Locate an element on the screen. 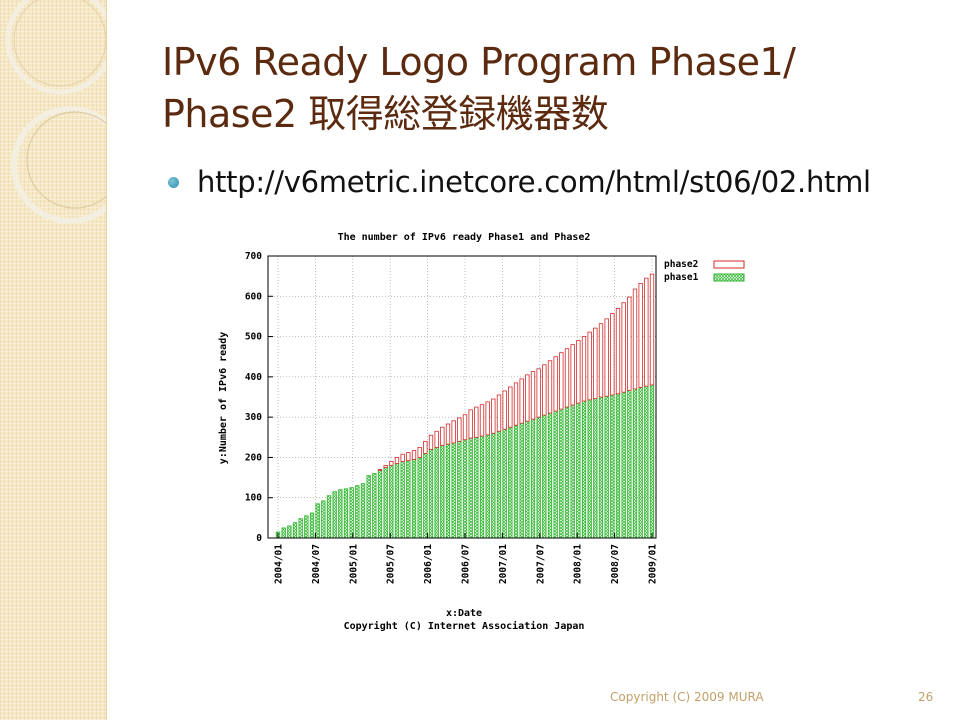 The height and width of the screenshot is (720, 960). y-tick-label: 0 is located at coordinates (259, 538).